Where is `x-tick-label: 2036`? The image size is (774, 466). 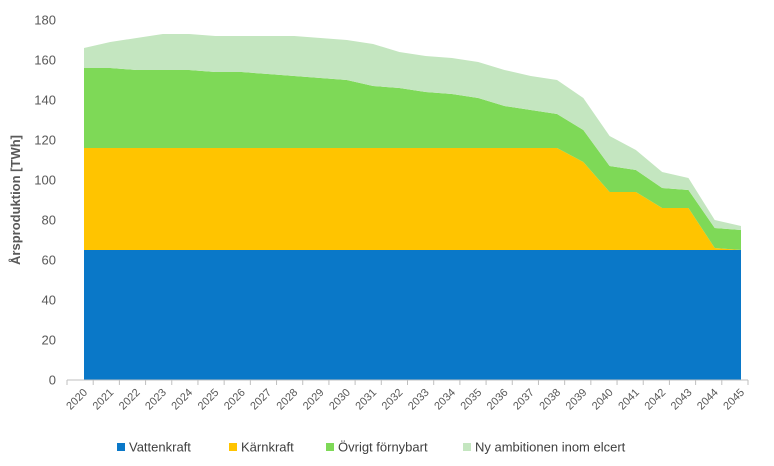
x-tick-label: 2036 is located at coordinates (498, 400).